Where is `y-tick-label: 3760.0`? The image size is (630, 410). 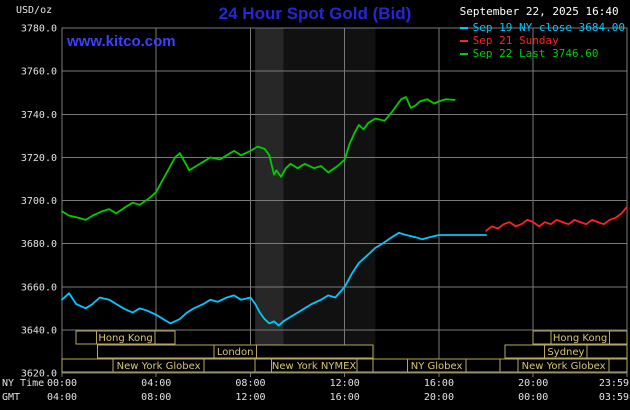
y-tick-label: 3760.0 is located at coordinates (39, 72).